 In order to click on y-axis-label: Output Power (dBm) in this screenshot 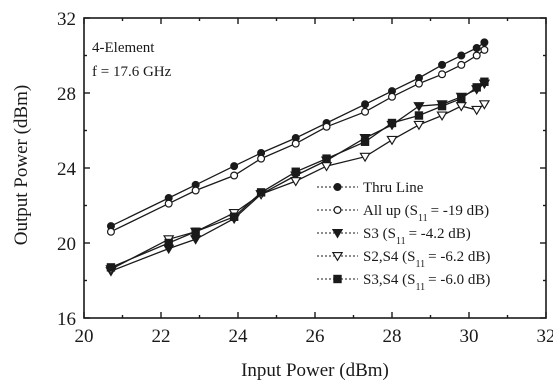, I will do `click(21, 165)`.